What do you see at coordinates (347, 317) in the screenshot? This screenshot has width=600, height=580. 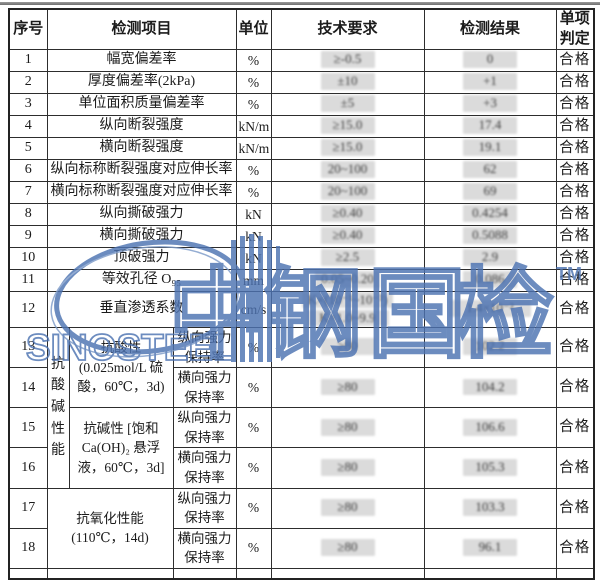 I see `requirement-value-line2: K=1.0~9.9` at bounding box center [347, 317].